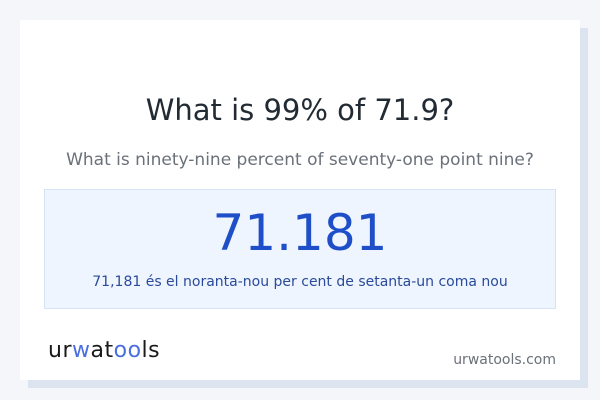  What do you see at coordinates (504, 360) in the screenshot?
I see `site-domain: urwatools.com` at bounding box center [504, 360].